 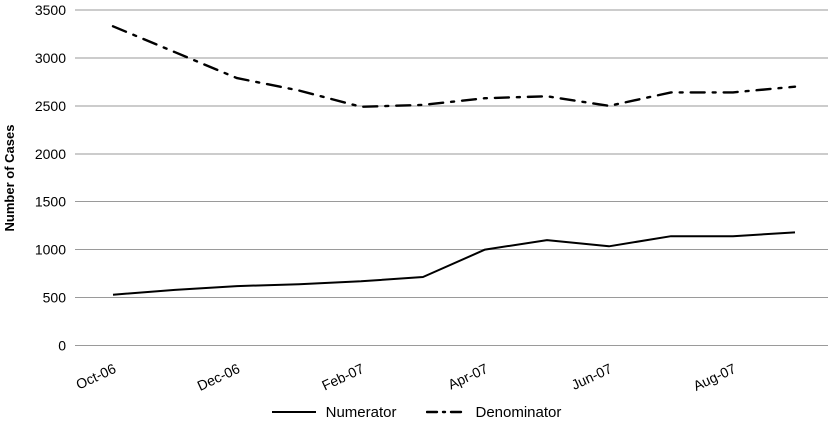 I want to click on x-tick-label-jun-07: Jun-07, so click(x=592, y=376).